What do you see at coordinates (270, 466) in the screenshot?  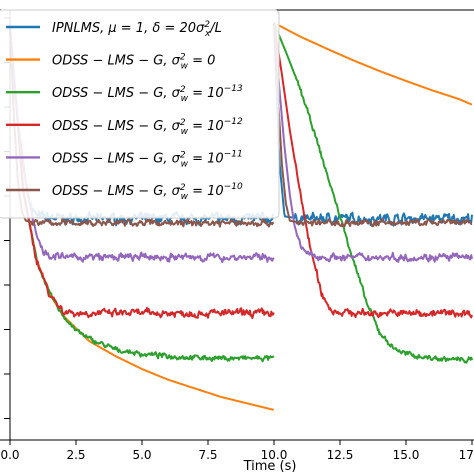 I see `x-axis-label: Time (s)` at bounding box center [270, 466].